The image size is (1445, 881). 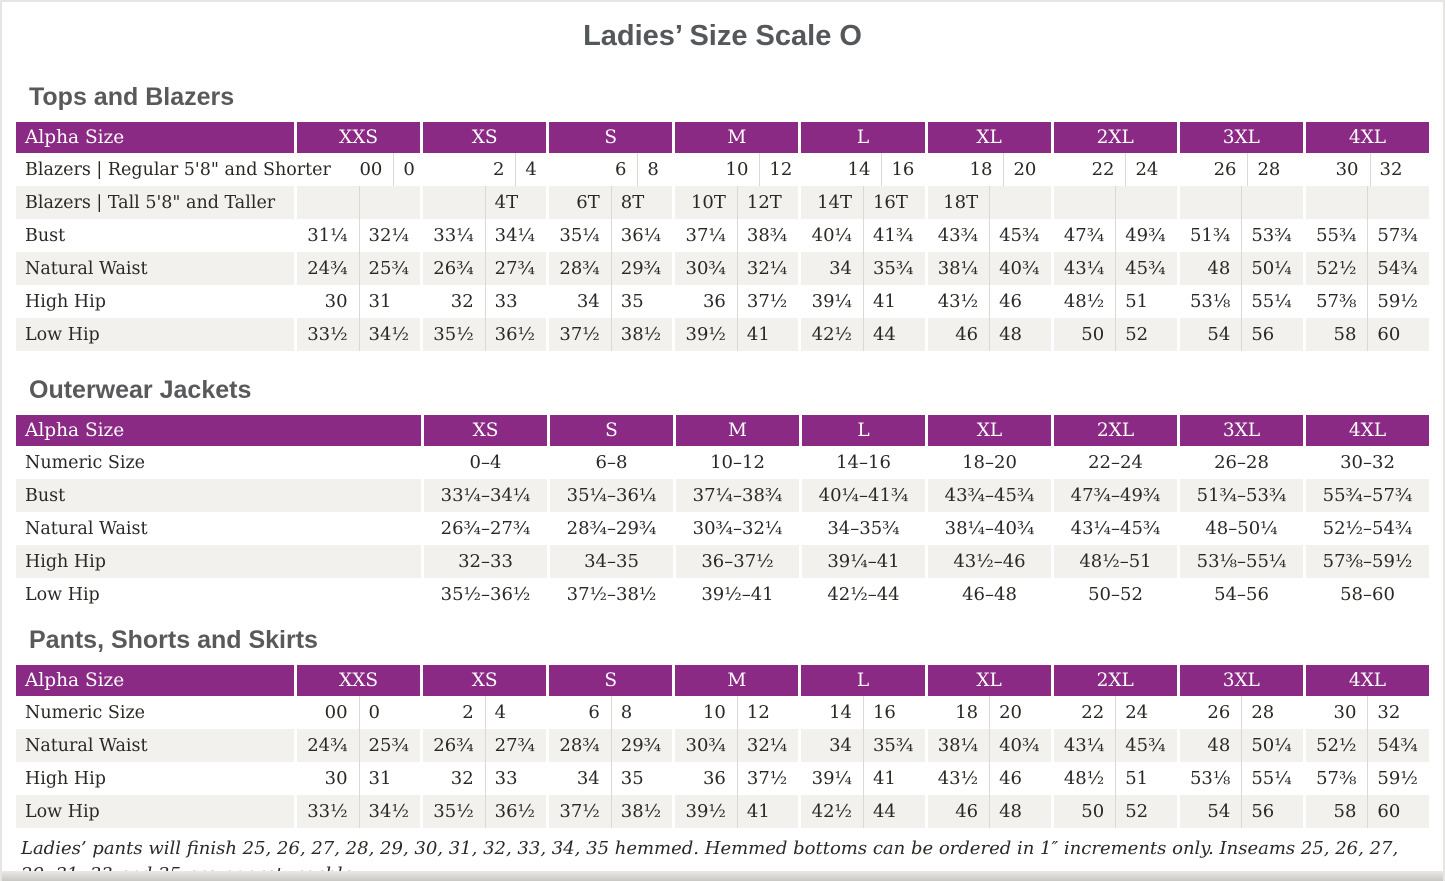 What do you see at coordinates (1365, 268) in the screenshot?
I see `value-cell-group: 52½ 54¾` at bounding box center [1365, 268].